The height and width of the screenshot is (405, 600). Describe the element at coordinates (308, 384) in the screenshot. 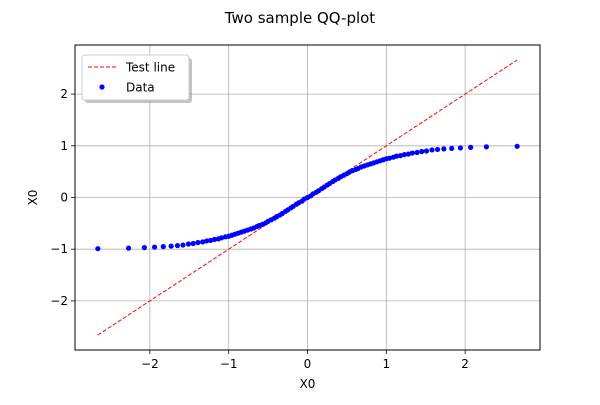

I see `x-axis-label: X0` at that location.